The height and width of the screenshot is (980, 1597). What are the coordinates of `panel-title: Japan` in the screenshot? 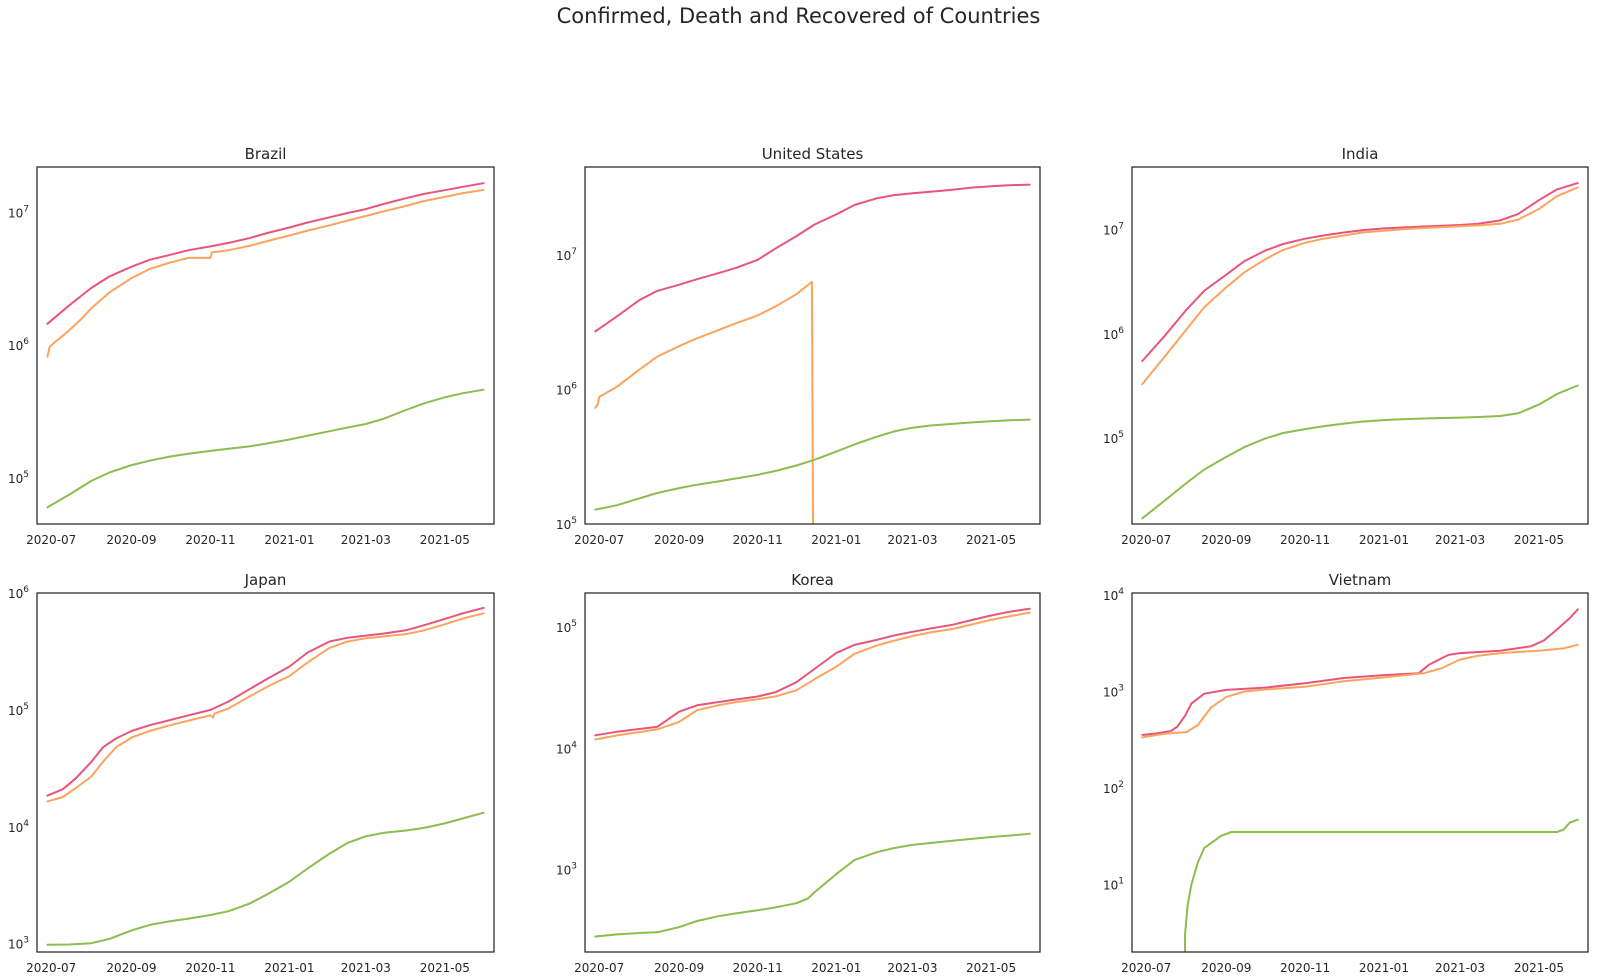 It's located at (265, 580).